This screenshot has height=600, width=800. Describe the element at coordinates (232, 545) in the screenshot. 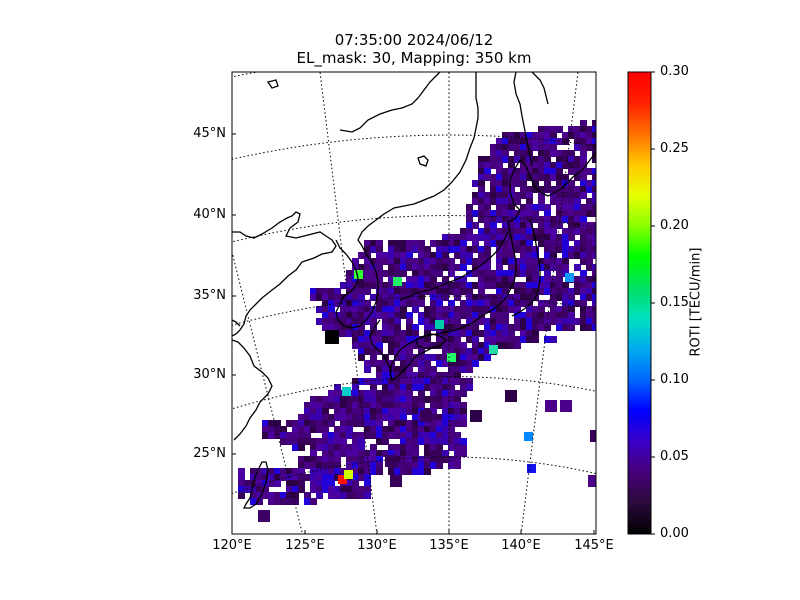

I see `lon-label: 120°E` at that location.